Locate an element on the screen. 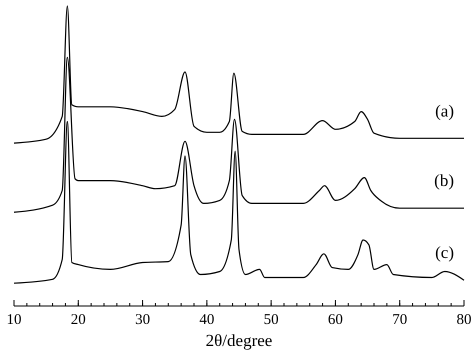 Image resolution: width=474 pixels, height=351 pixels. x-tick-label: 50 is located at coordinates (271, 320).